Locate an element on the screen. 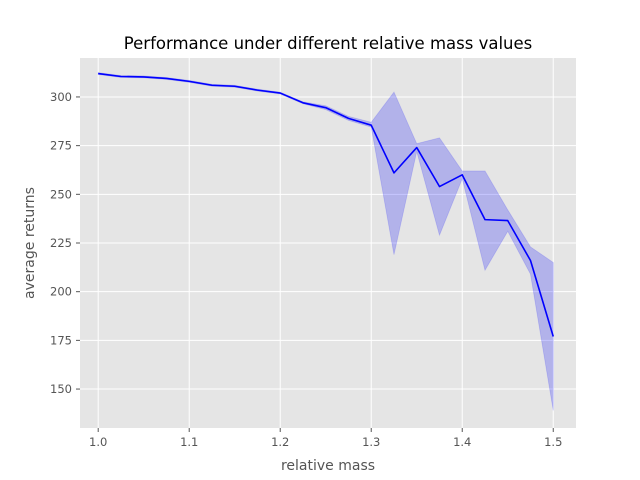  y-tick-label: 150 is located at coordinates (61, 389).